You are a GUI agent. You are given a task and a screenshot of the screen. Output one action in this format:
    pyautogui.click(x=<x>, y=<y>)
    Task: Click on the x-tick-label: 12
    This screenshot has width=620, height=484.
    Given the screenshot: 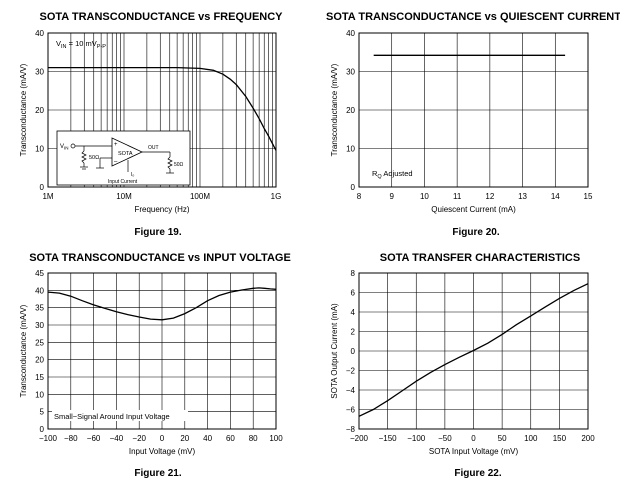 What is the action you would take?
    pyautogui.click(x=489, y=196)
    